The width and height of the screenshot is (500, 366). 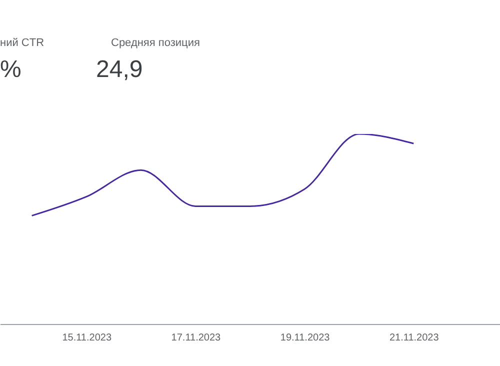 What do you see at coordinates (414, 338) in the screenshot?
I see `x-tick-label: 21.11.2023` at bounding box center [414, 338].